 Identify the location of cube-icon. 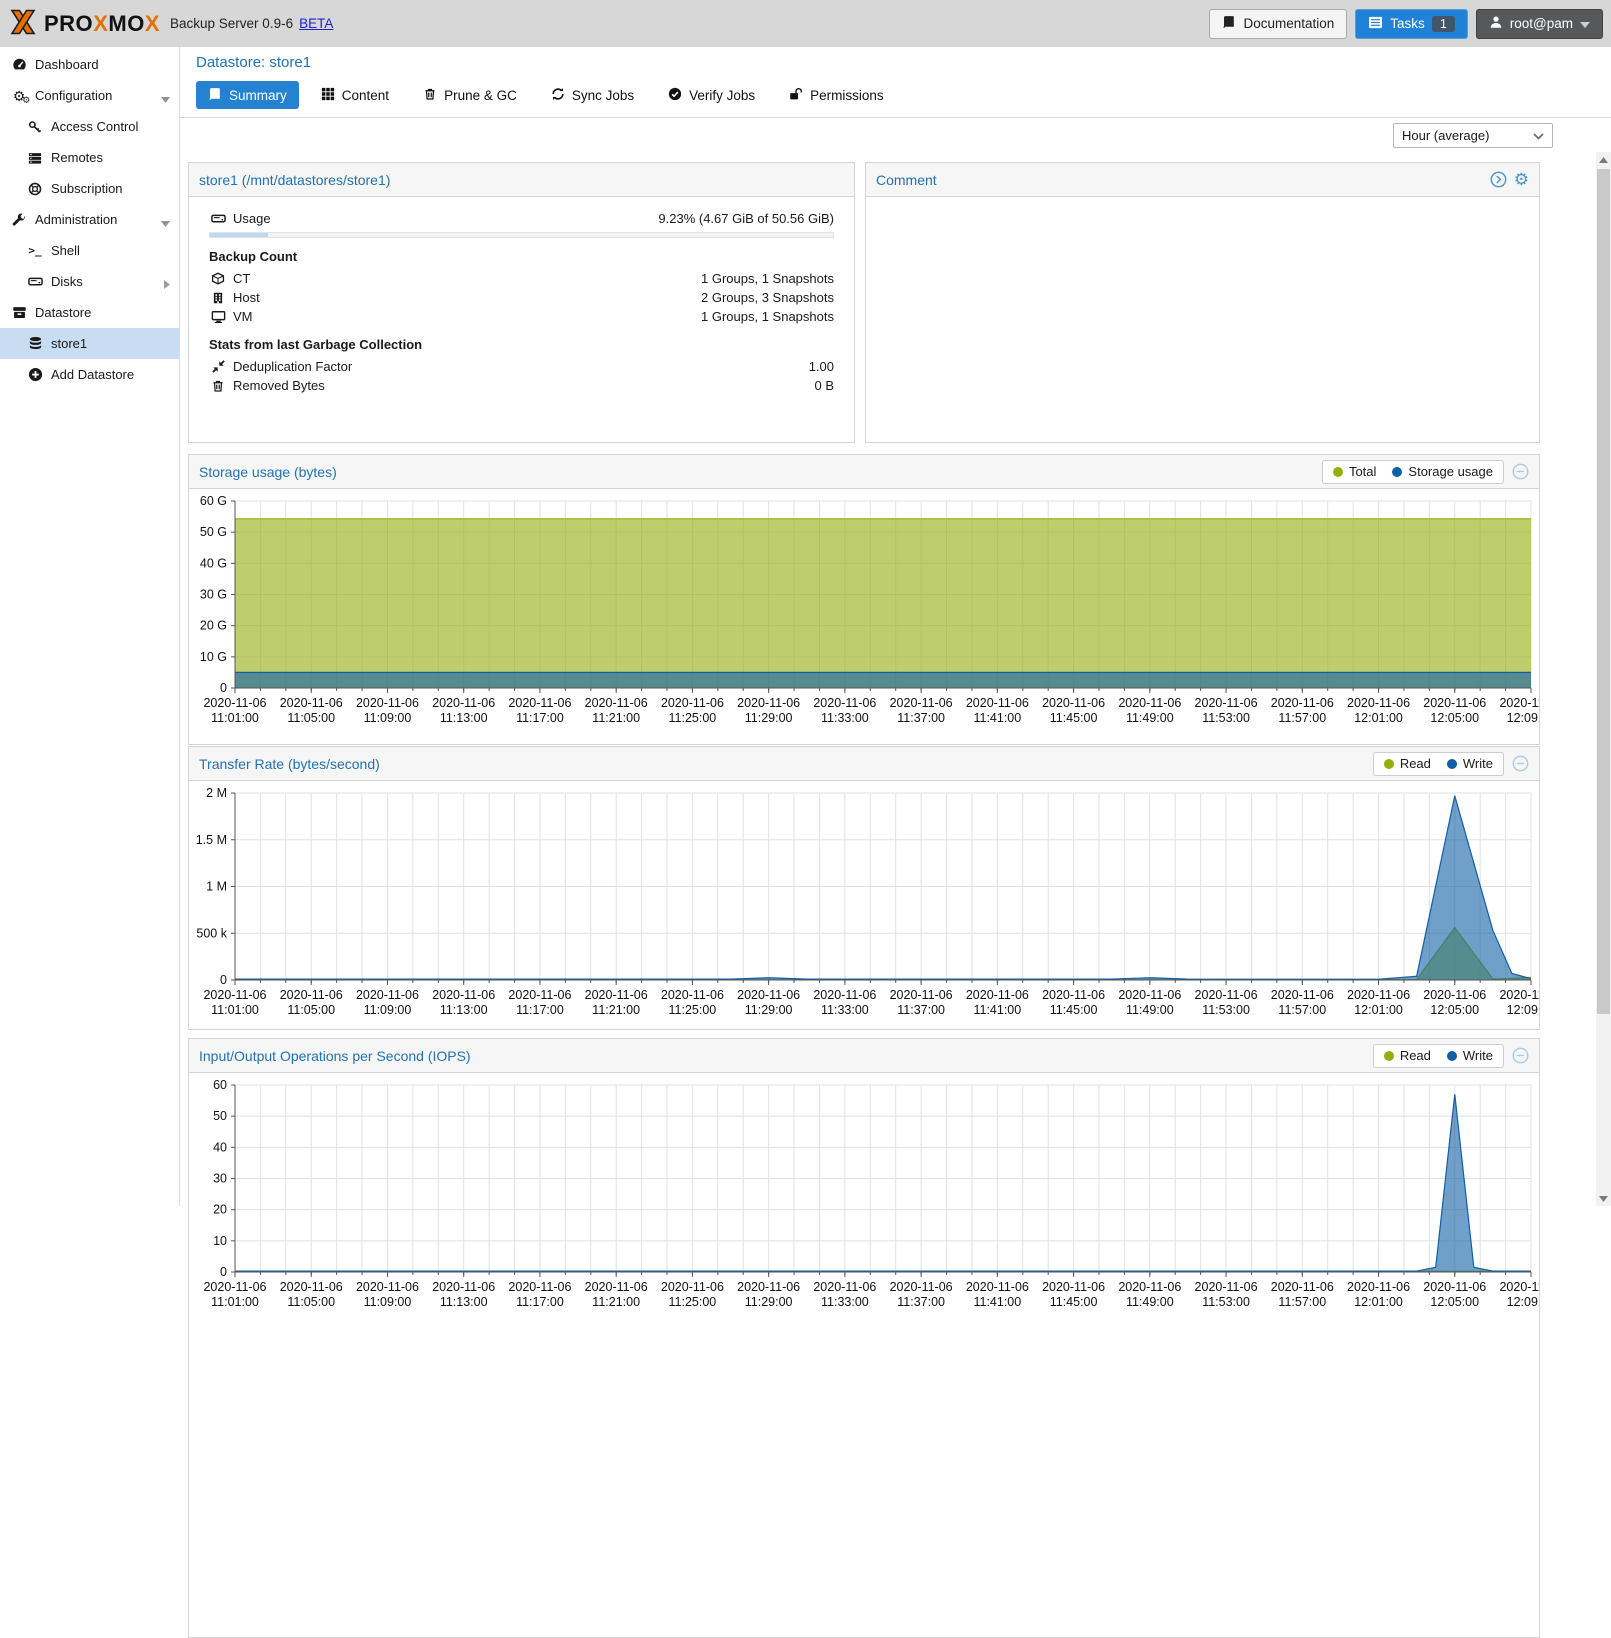
(218, 279).